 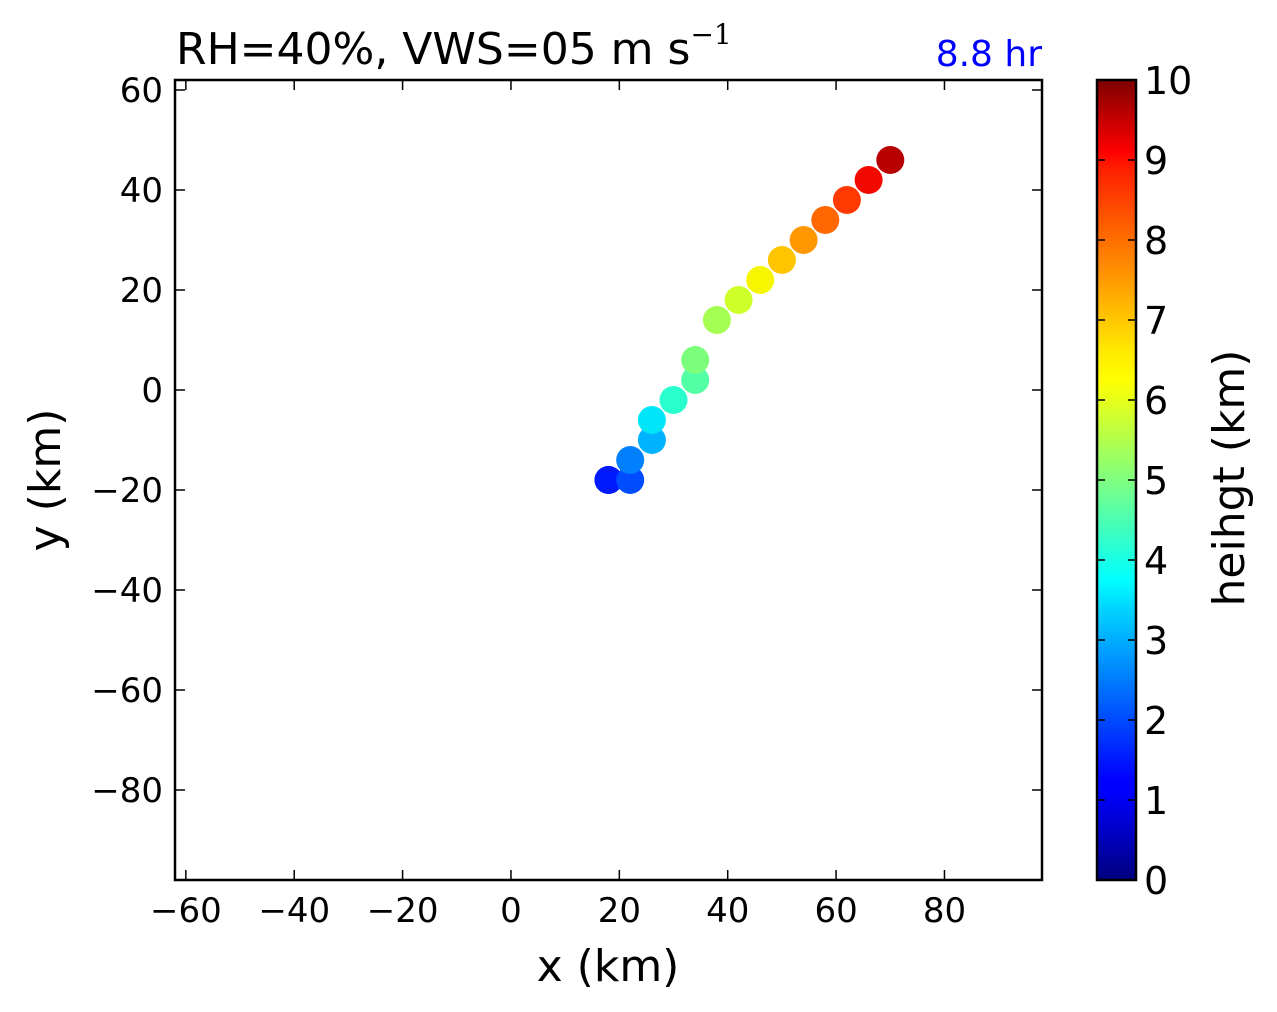 I want to click on y-tick-label: 0, so click(x=152, y=391).